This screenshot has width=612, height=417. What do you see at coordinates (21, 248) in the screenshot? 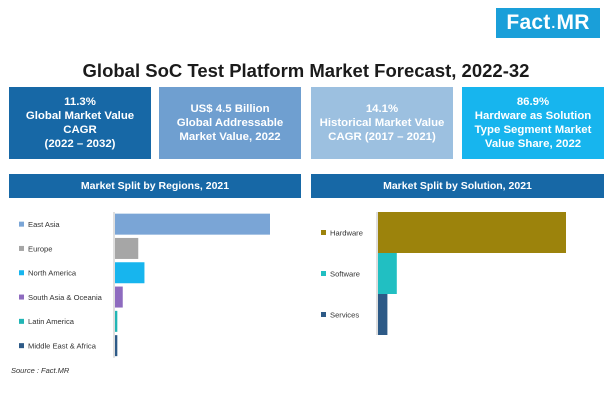
I see `legend-swatch-europe` at bounding box center [21, 248].